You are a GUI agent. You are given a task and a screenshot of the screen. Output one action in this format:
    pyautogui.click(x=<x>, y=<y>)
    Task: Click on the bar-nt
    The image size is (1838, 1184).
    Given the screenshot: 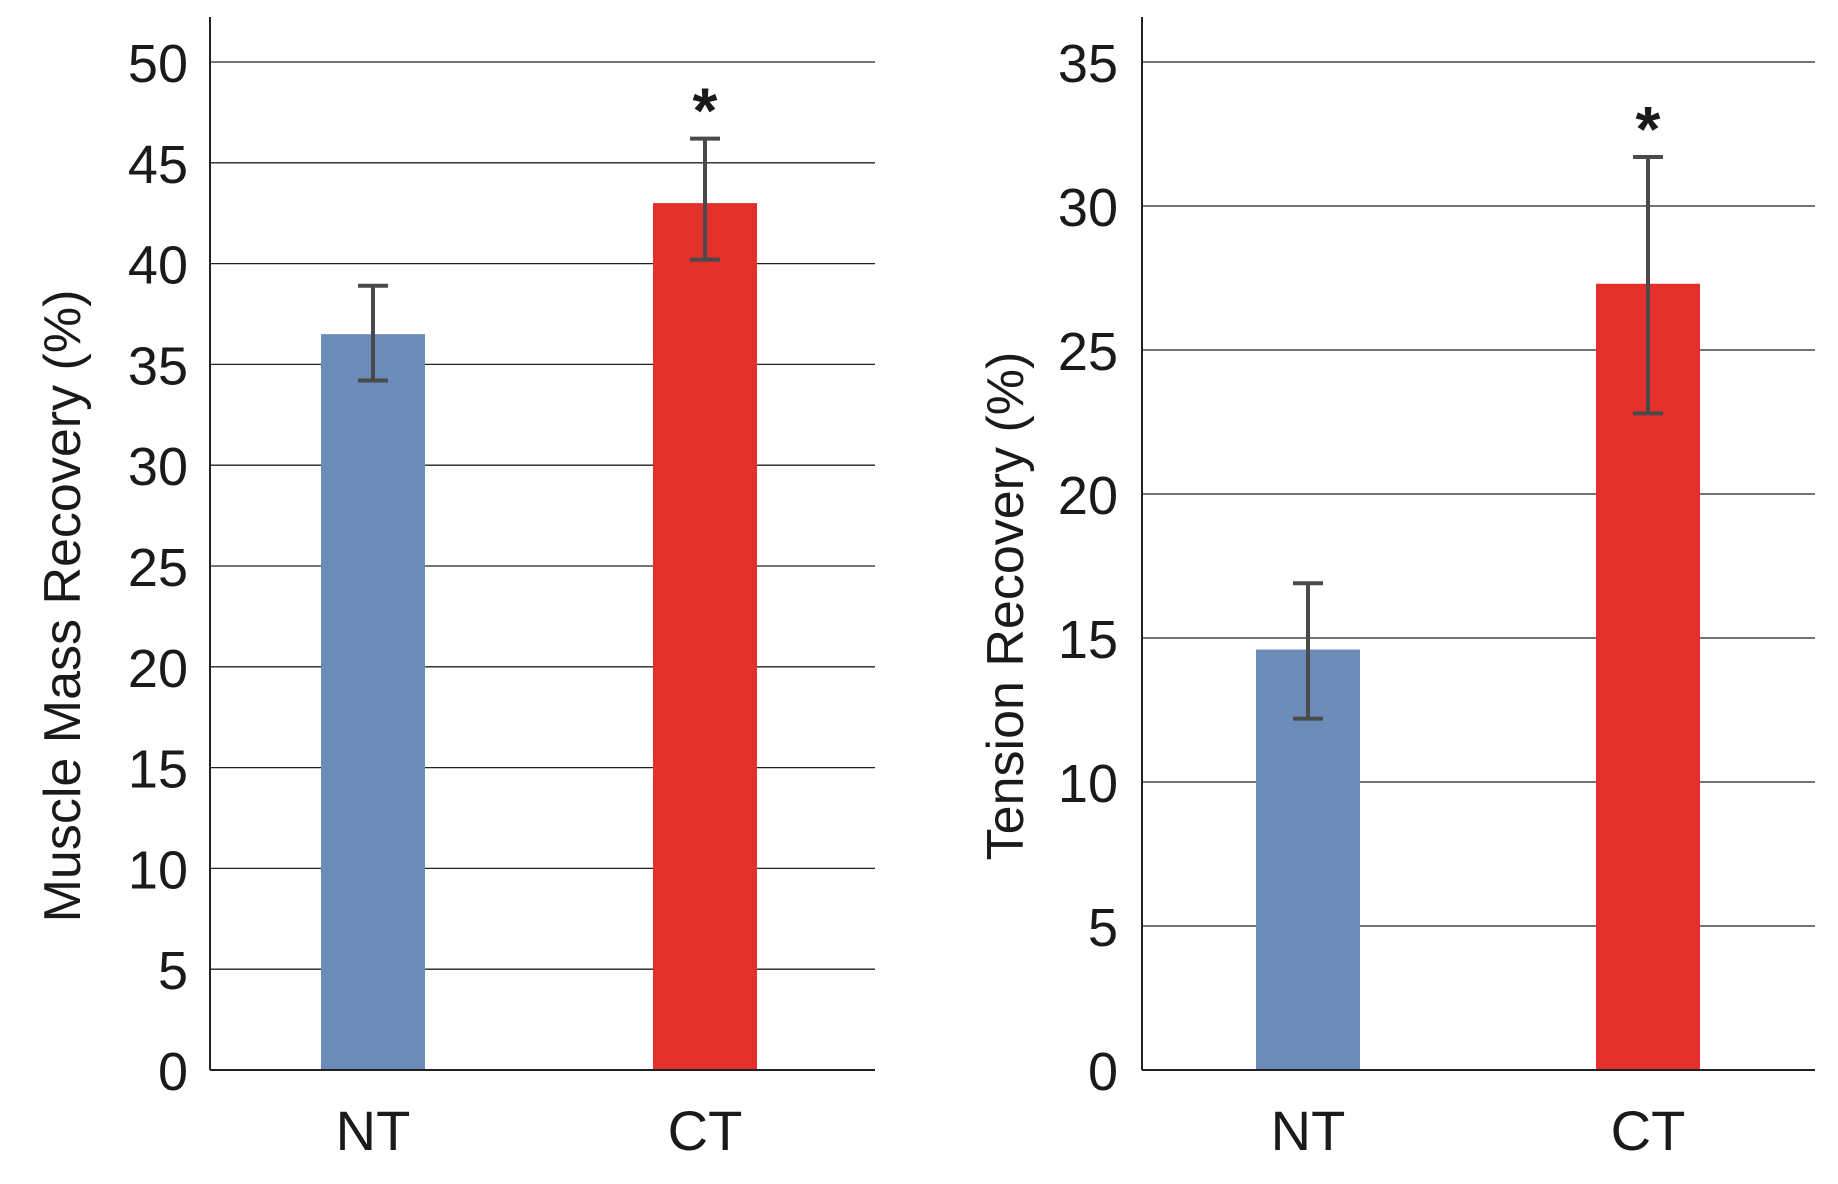 What is the action you would take?
    pyautogui.click(x=373, y=701)
    